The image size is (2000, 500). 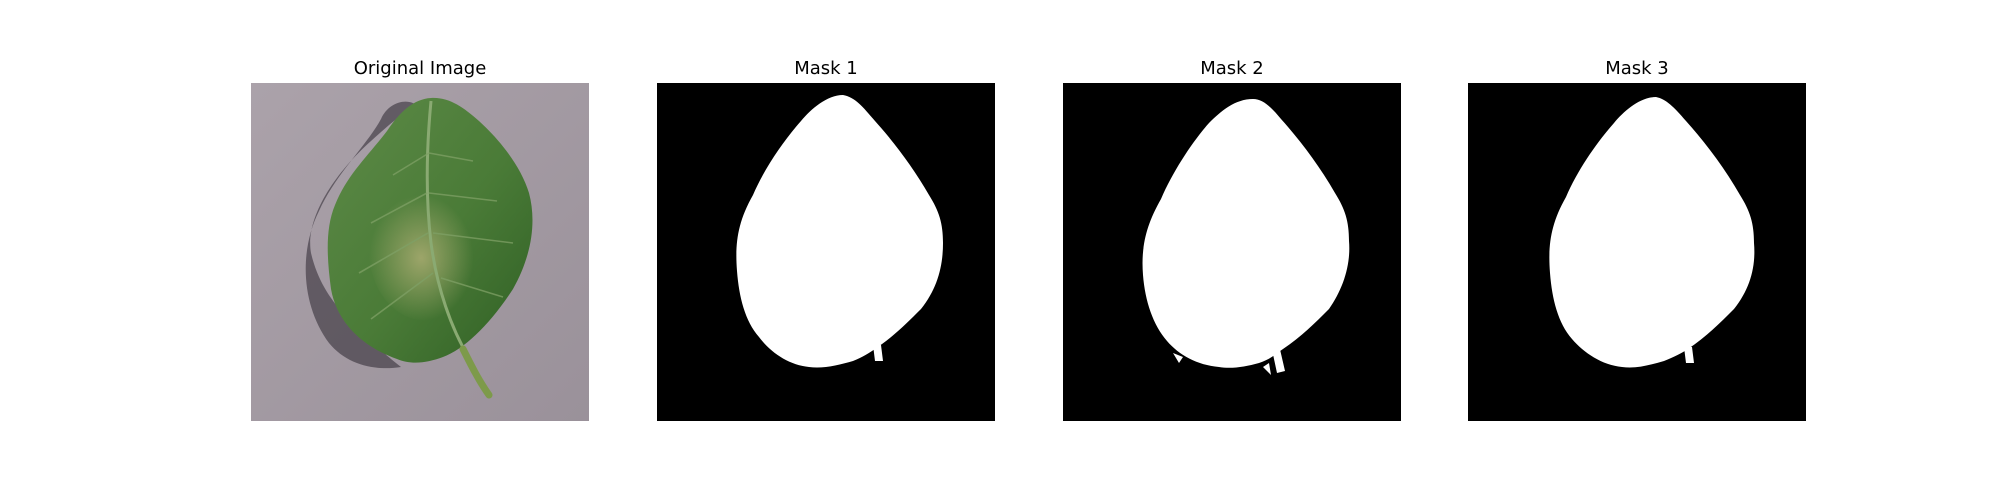 What do you see at coordinates (420, 68) in the screenshot?
I see `panel-title-original: Original Image` at bounding box center [420, 68].